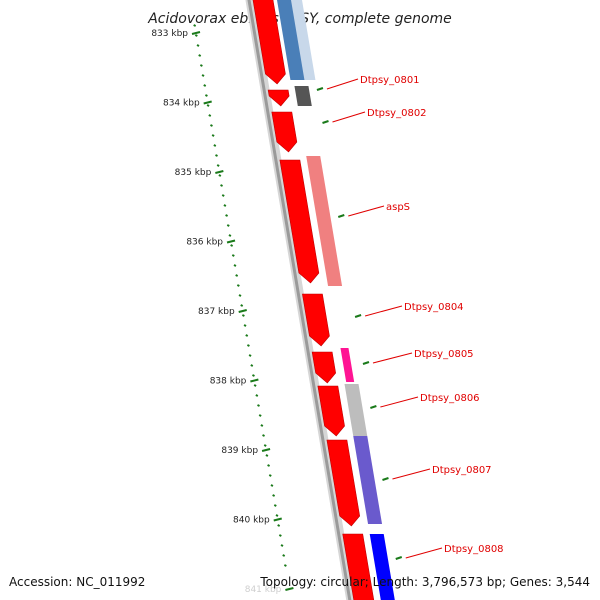 The width and height of the screenshot is (600, 600). Describe the element at coordinates (239, 451) in the screenshot. I see `tick-label: 839 kbp` at that location.